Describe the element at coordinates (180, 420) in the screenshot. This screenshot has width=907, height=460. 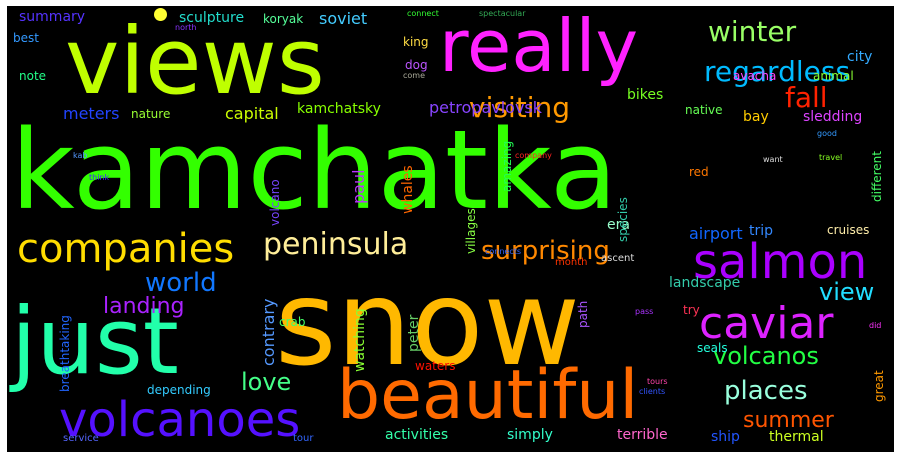
I see `word-volcanoes: volcanoes` at that location.